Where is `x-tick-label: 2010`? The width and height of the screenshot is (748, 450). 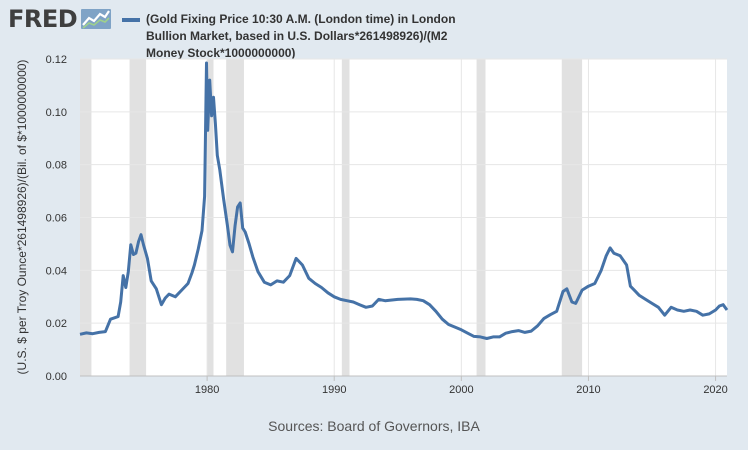 x-tick-label: 2010 is located at coordinates (588, 390).